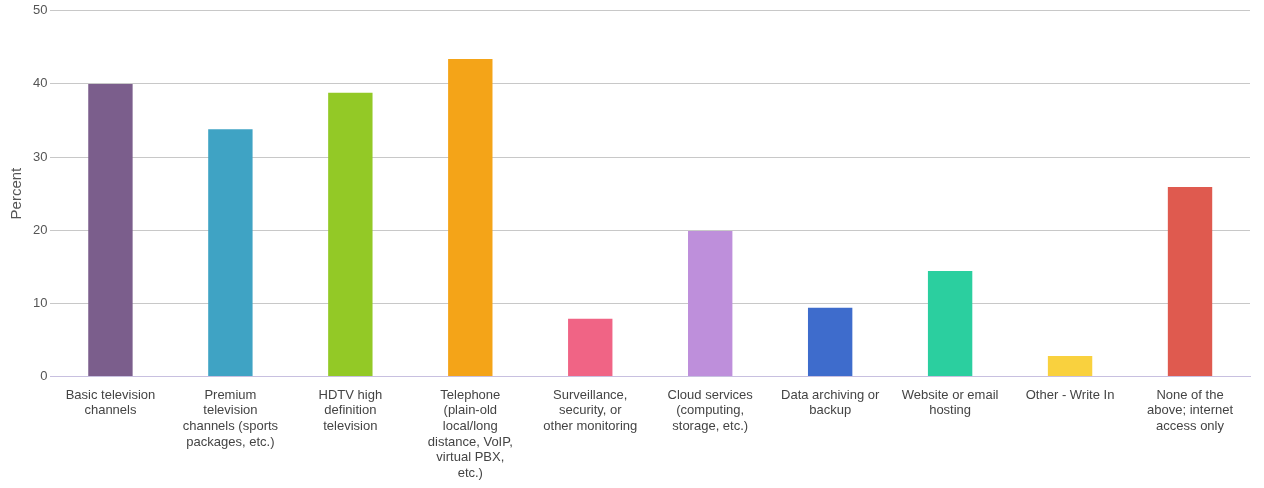 The image size is (1264, 488). What do you see at coordinates (16, 193) in the screenshot?
I see `y-axis-title: Percent` at bounding box center [16, 193].